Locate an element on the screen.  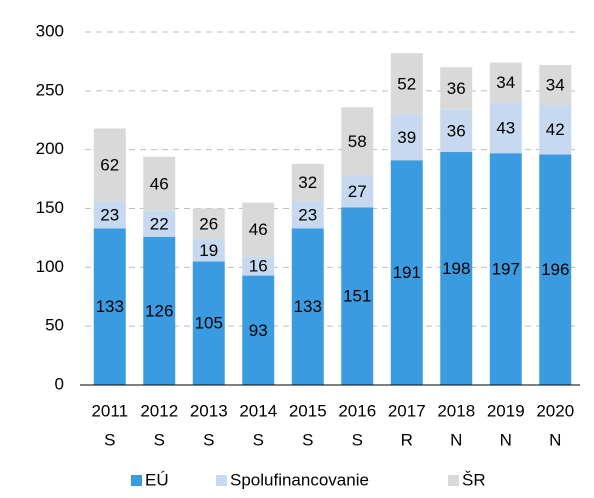
data-label: 151 is located at coordinates (357, 296).